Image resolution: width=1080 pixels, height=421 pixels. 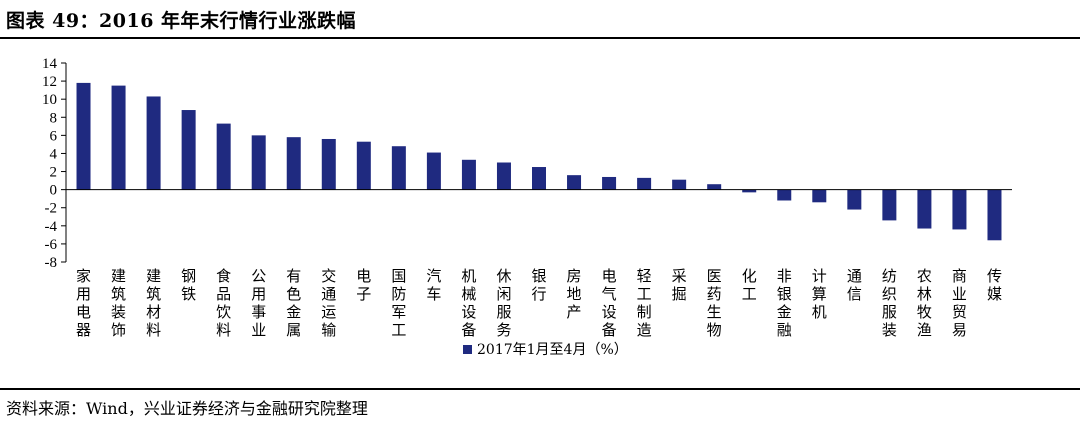 I want to click on category-label: 采掘, so click(x=679, y=285).